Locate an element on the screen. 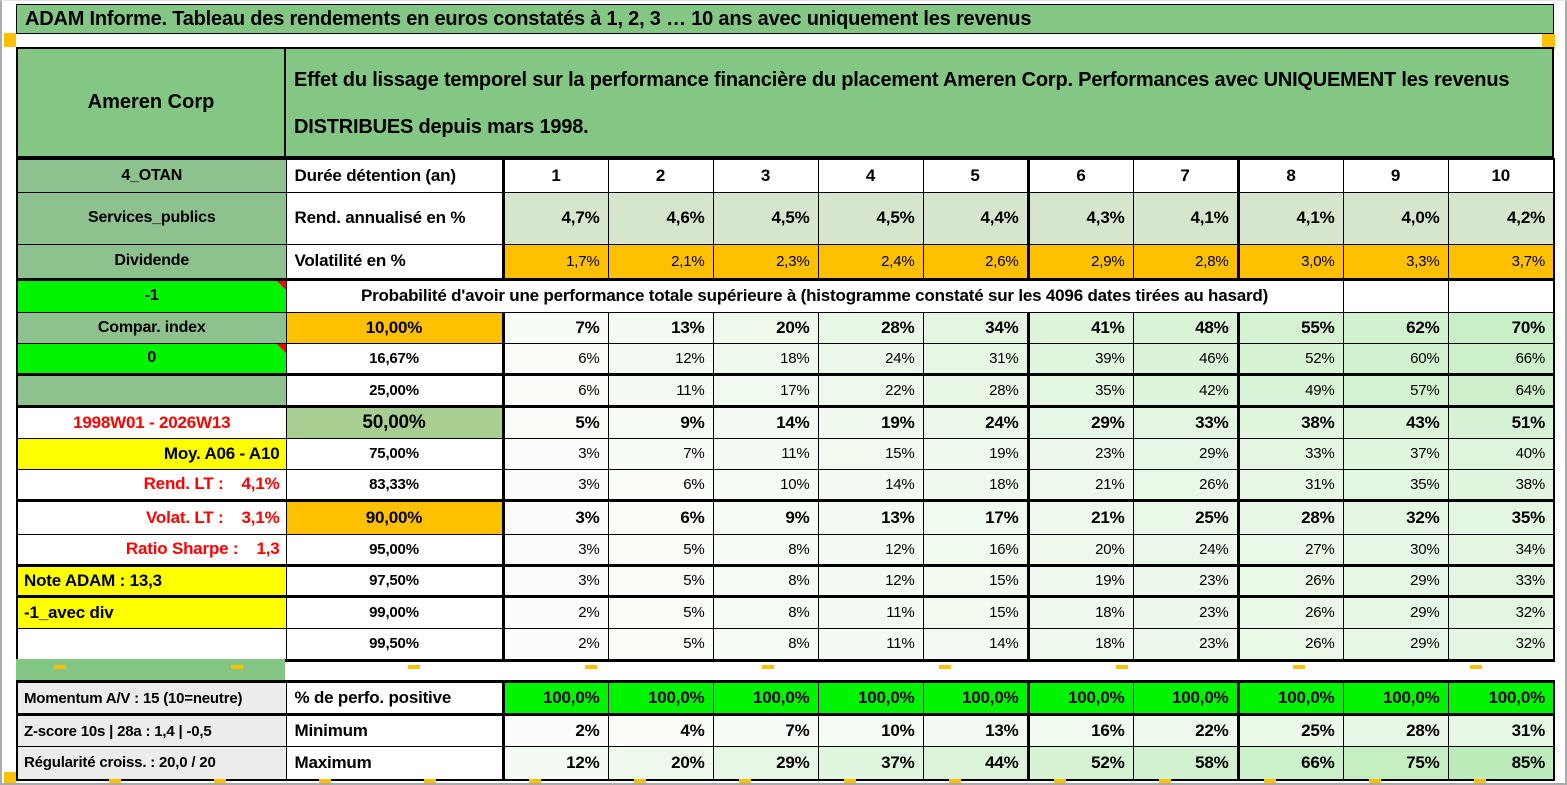 The image size is (1567, 785). value-cell: 57% is located at coordinates (1395, 390).